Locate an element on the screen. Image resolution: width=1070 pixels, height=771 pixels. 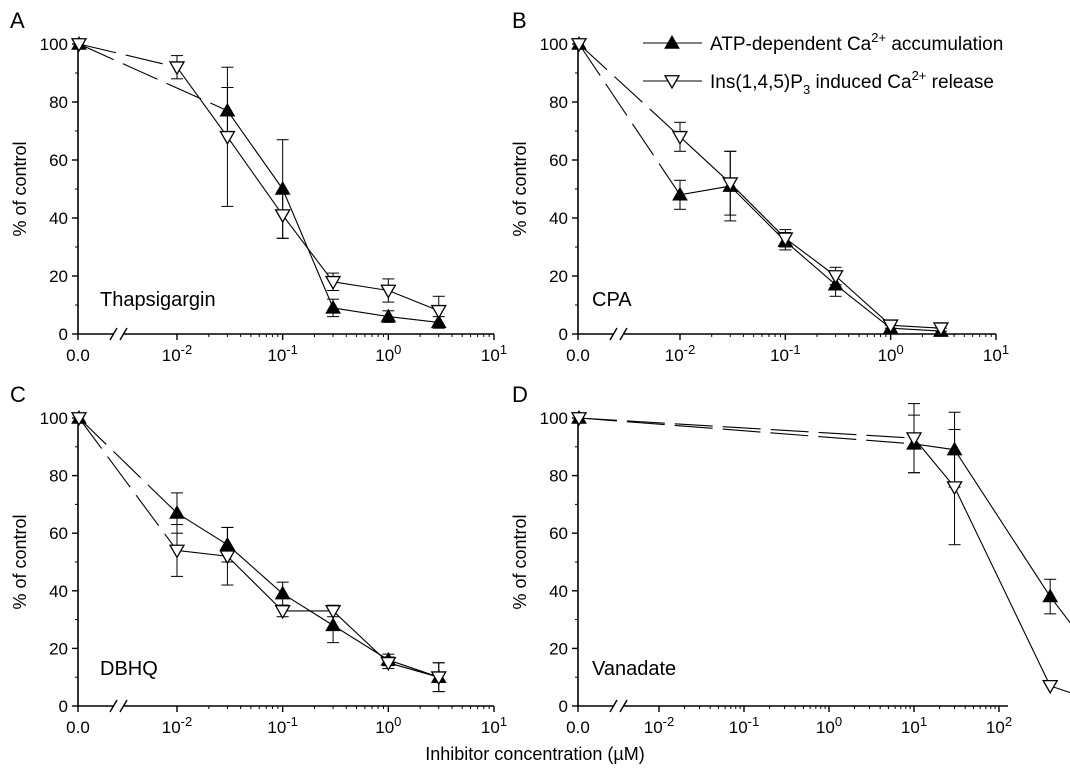
legend-text-suffix: accumulation is located at coordinates (944, 44).